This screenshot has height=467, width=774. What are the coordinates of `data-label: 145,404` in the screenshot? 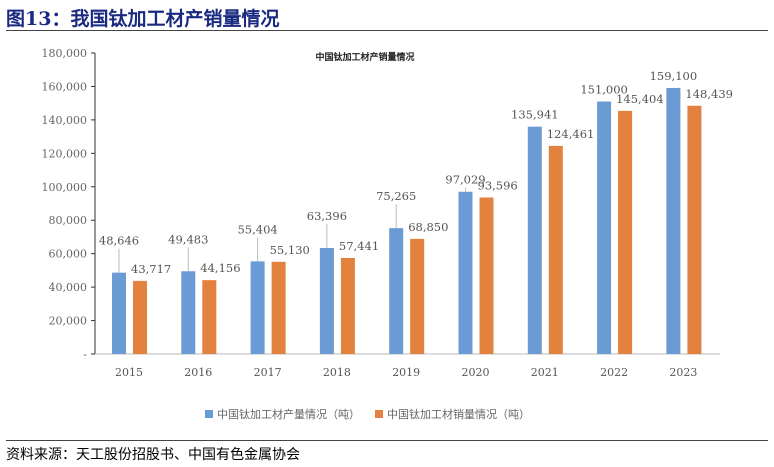 It's located at (640, 99).